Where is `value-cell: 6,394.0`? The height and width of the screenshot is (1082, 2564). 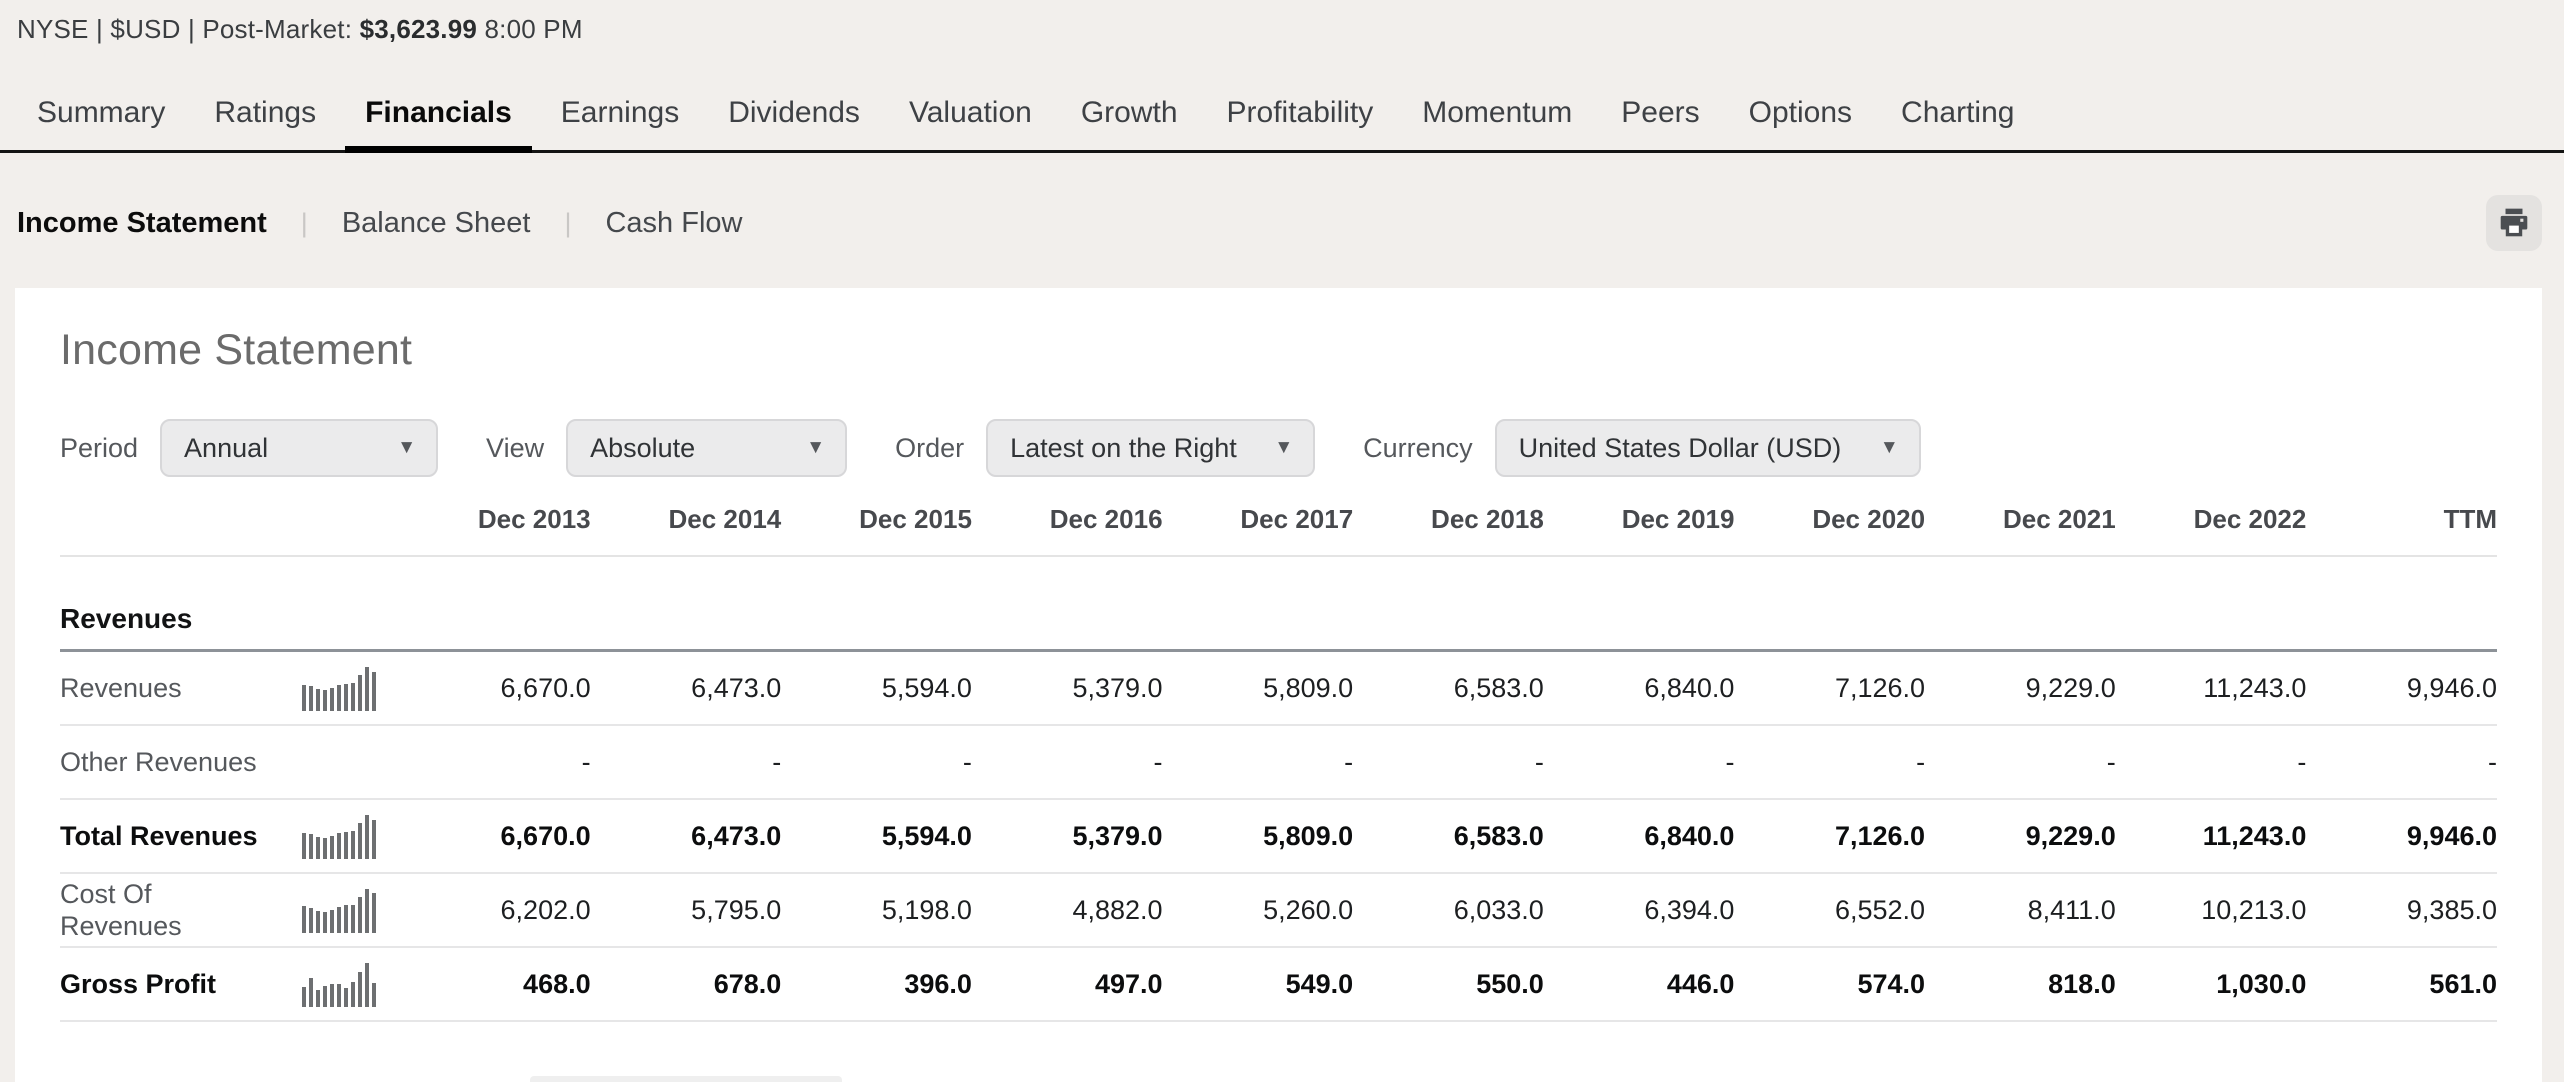 value-cell: 6,394.0 is located at coordinates (1689, 909).